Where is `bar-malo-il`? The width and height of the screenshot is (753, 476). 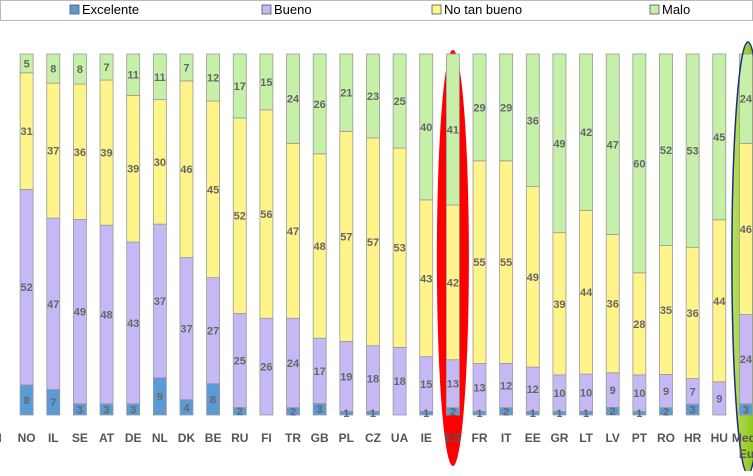 bar-malo-il is located at coordinates (53, 68).